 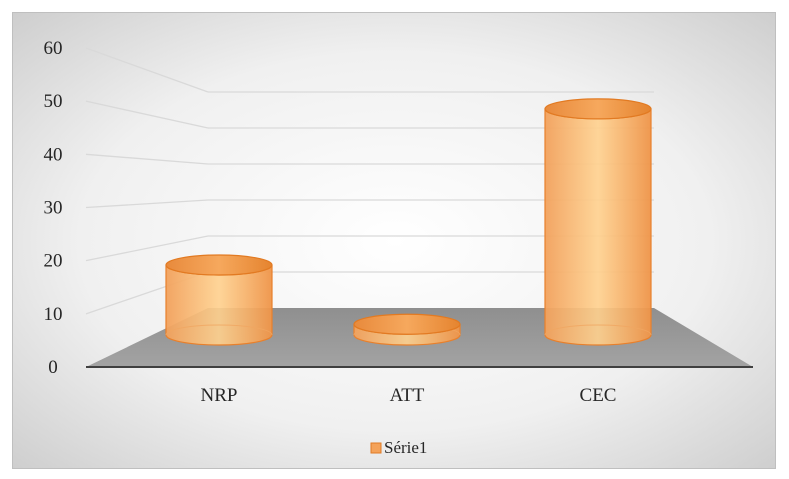 I want to click on x-tick-label: ATT, so click(x=407, y=395).